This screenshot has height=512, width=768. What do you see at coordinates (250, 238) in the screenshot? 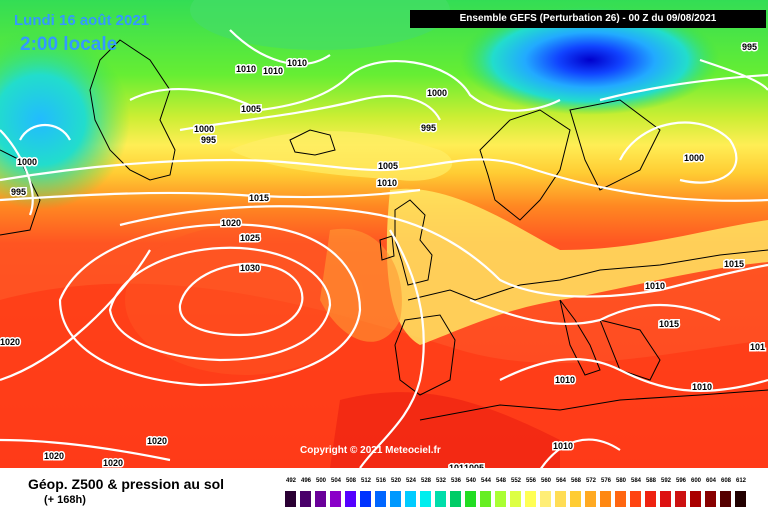
I see `isobar-label: 1025` at bounding box center [250, 238].